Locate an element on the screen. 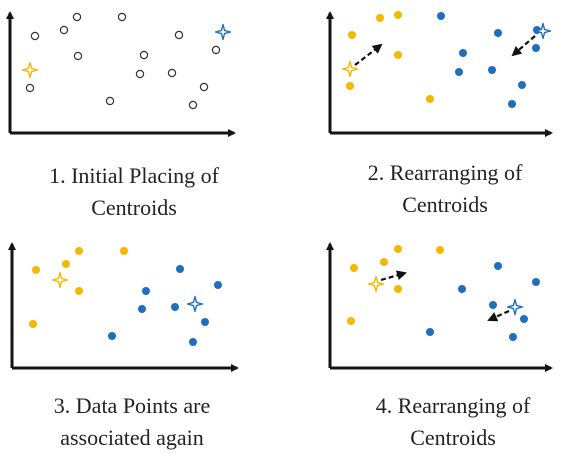 The height and width of the screenshot is (454, 562). caption-panel-1: 1. Initial Placing of Centroids is located at coordinates (134, 192).